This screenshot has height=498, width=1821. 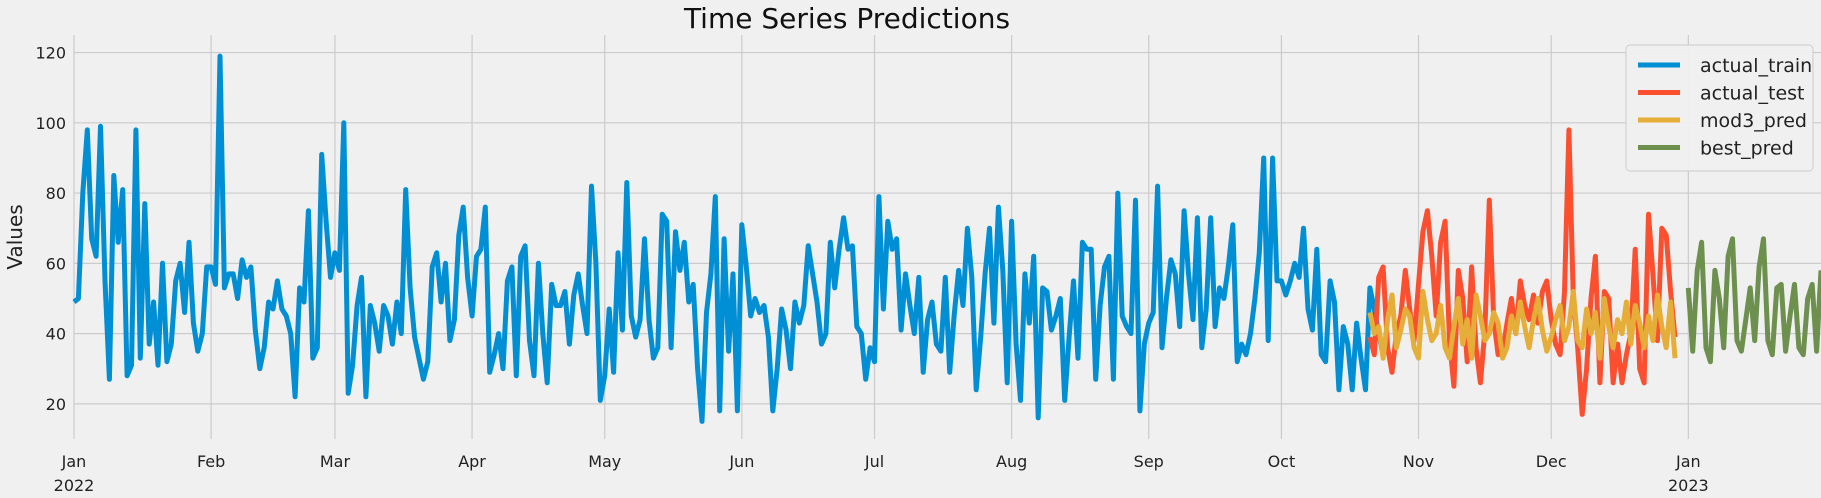 What do you see at coordinates (74, 485) in the screenshot?
I see `x-tick-year-label: 2022` at bounding box center [74, 485].